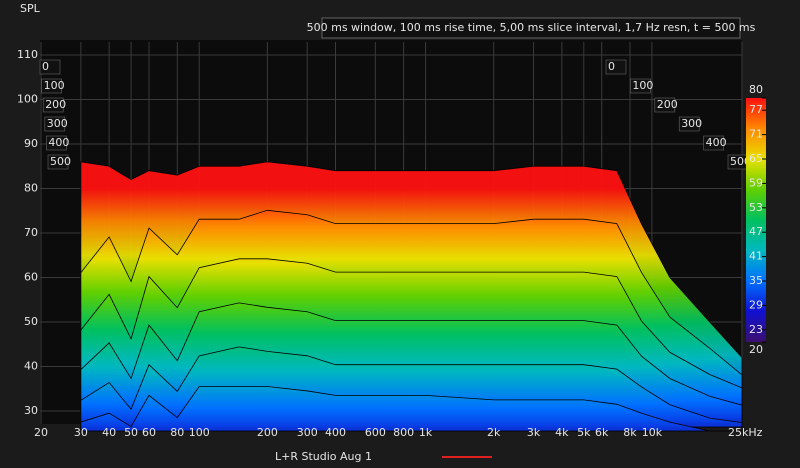 Image resolution: width=800 pixels, height=468 pixels. What do you see at coordinates (267, 432) in the screenshot?
I see `x-tick-label: 200` at bounding box center [267, 432].